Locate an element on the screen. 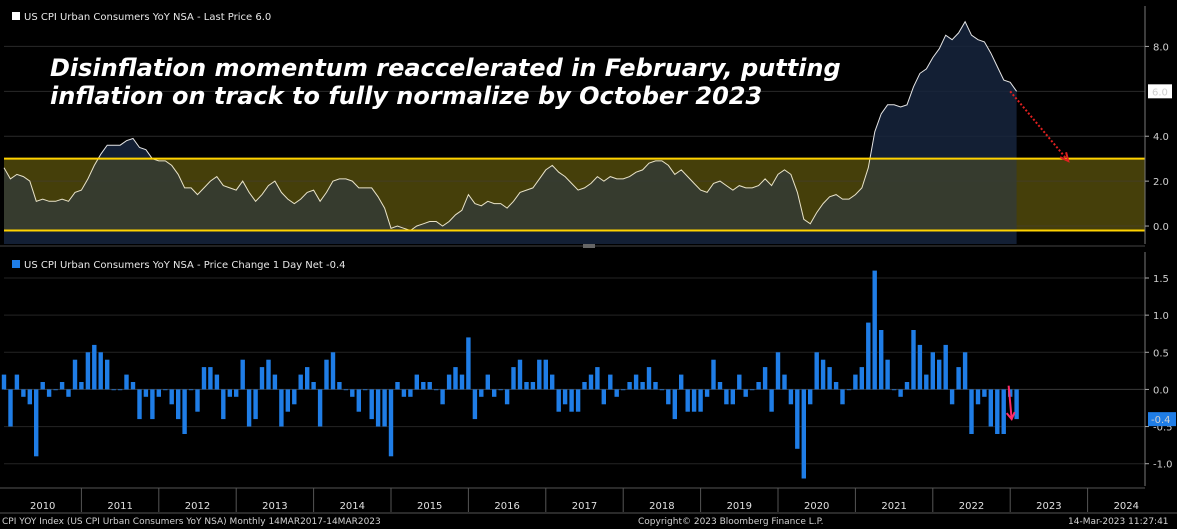  bottom-y-tick-label: 1.5 is located at coordinates (1161, 279).